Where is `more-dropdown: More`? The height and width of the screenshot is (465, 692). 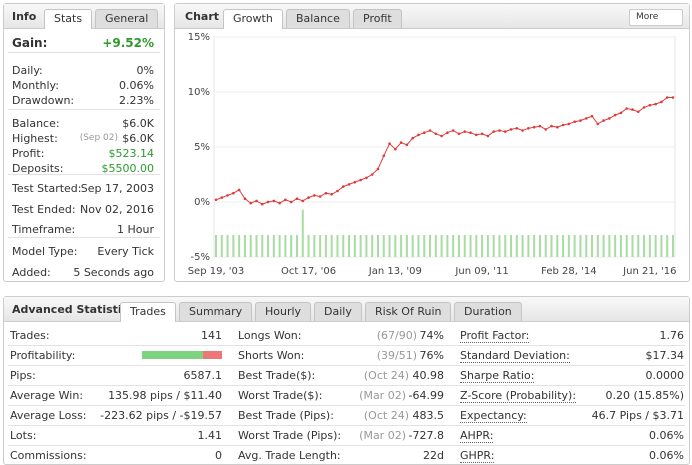
more-dropdown: More is located at coordinates (656, 17).